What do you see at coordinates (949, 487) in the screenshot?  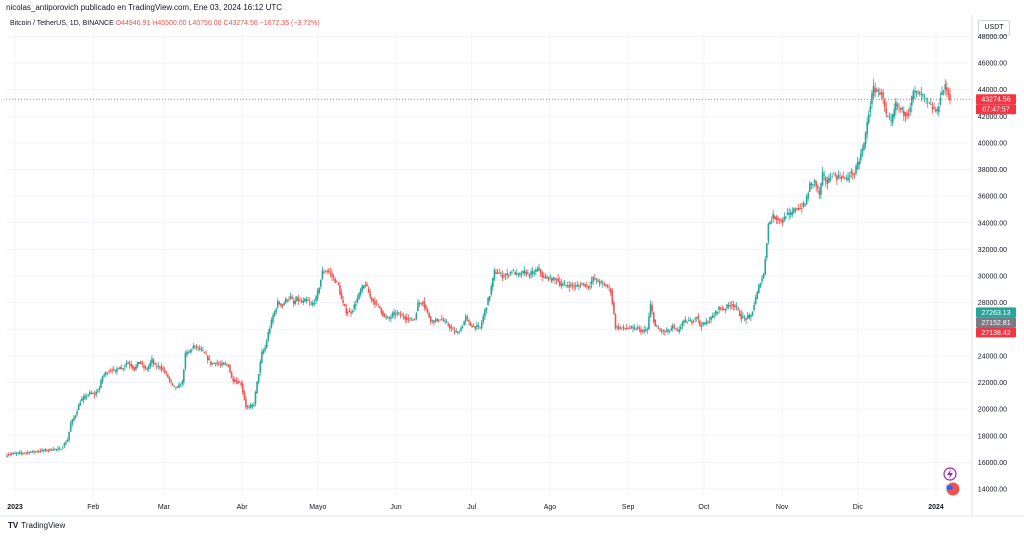 I see `us-flag-canton-icon` at bounding box center [949, 487].